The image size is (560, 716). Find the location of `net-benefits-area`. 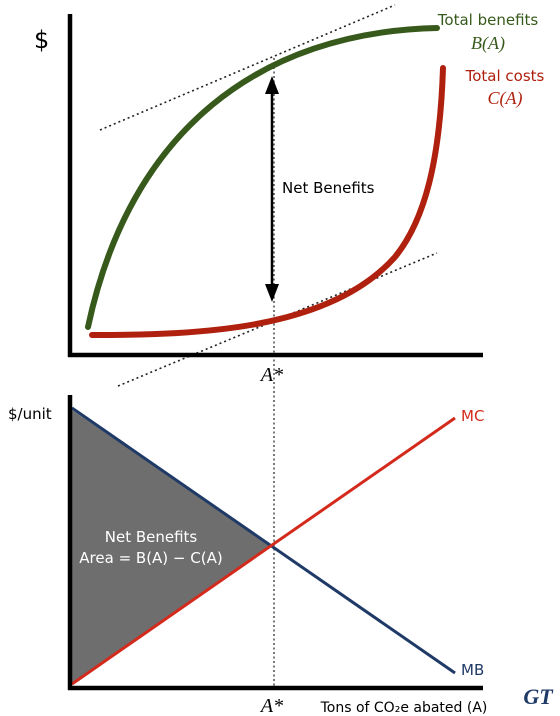

net-benefits-area is located at coordinates (172, 547).